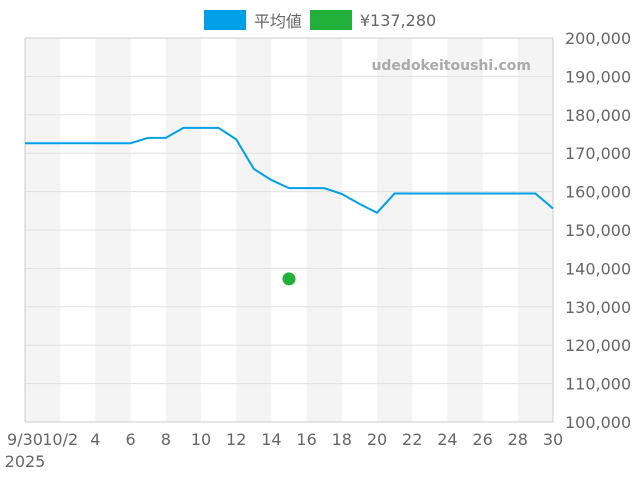 Image resolution: width=640 pixels, height=480 pixels. I want to click on legend: 平均値 ¥137,280, so click(320, 20).